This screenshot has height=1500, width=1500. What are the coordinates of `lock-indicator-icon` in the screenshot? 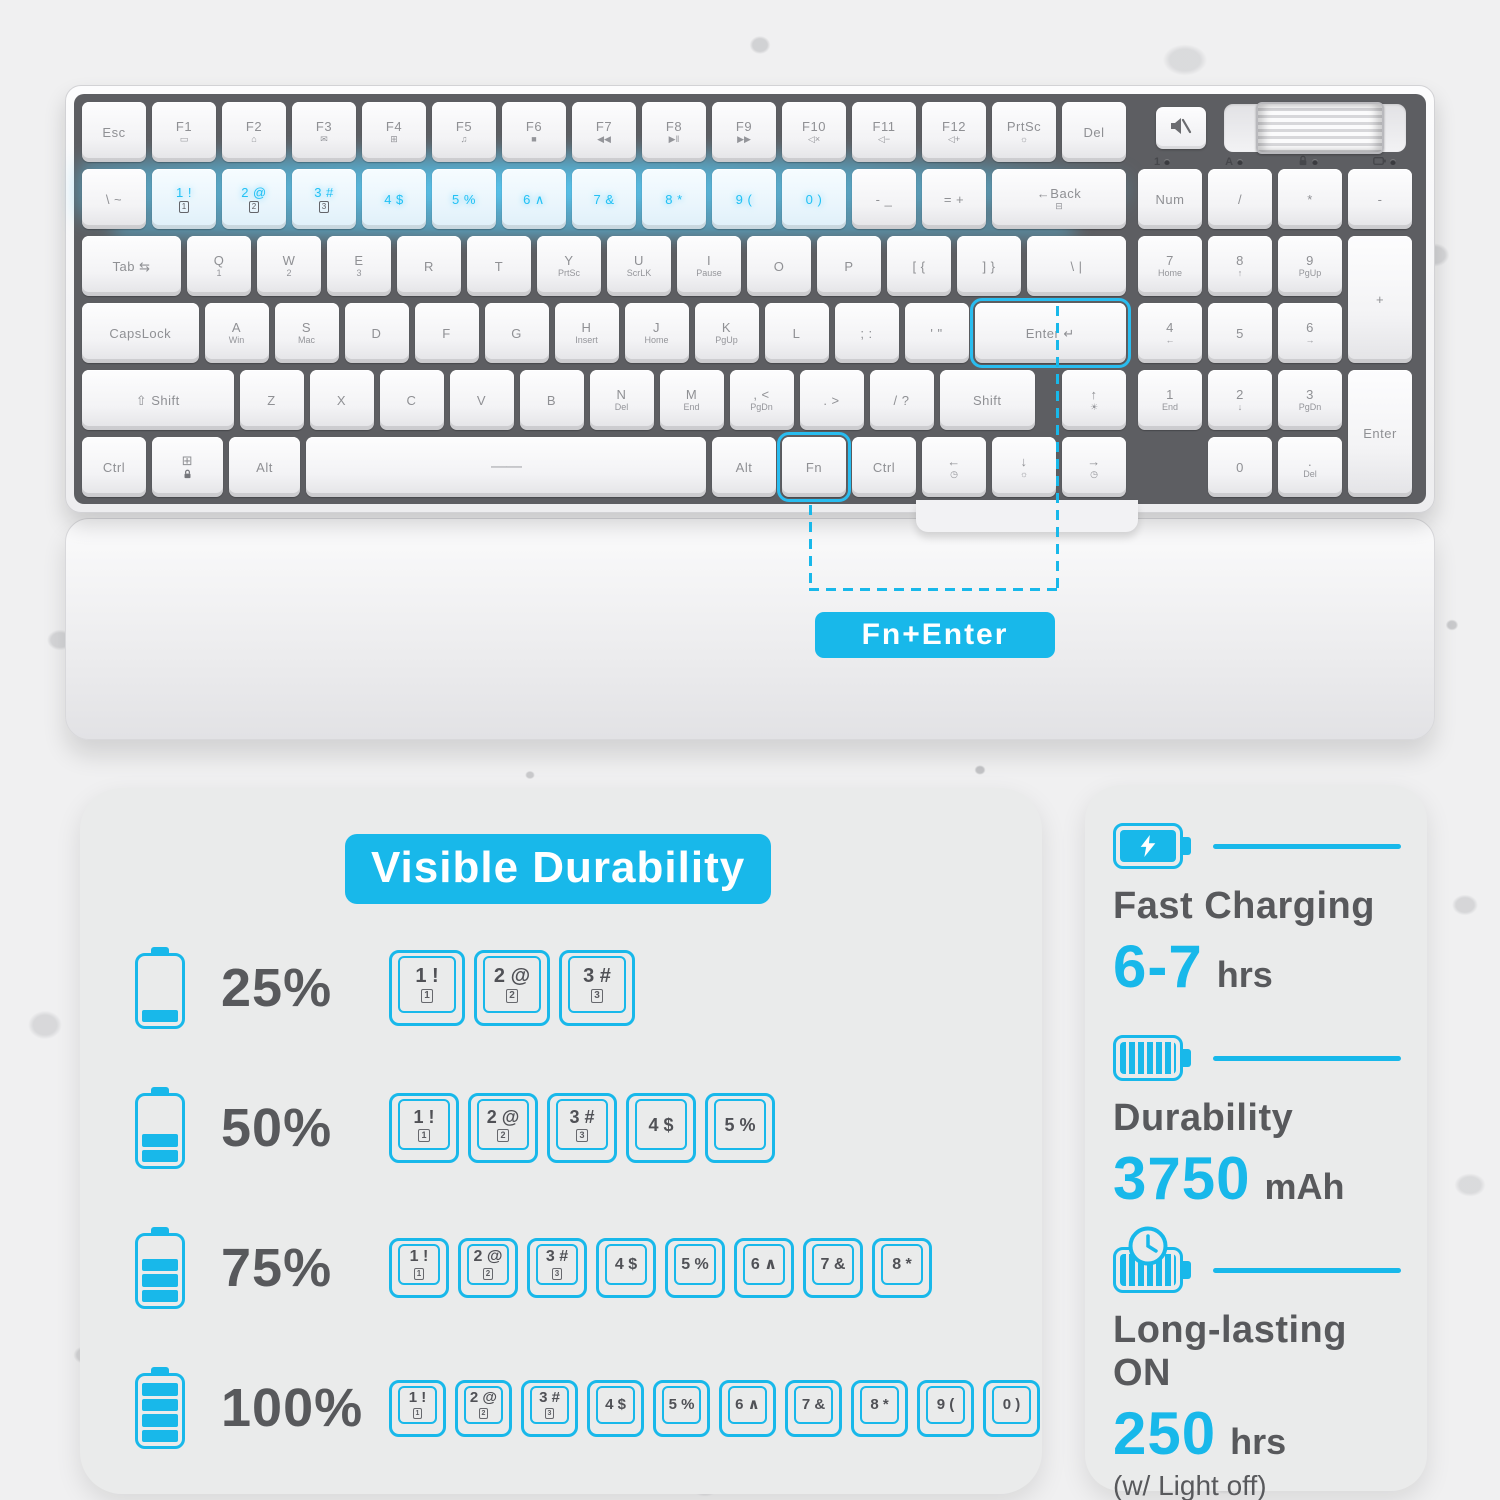 It's located at (1303, 162).